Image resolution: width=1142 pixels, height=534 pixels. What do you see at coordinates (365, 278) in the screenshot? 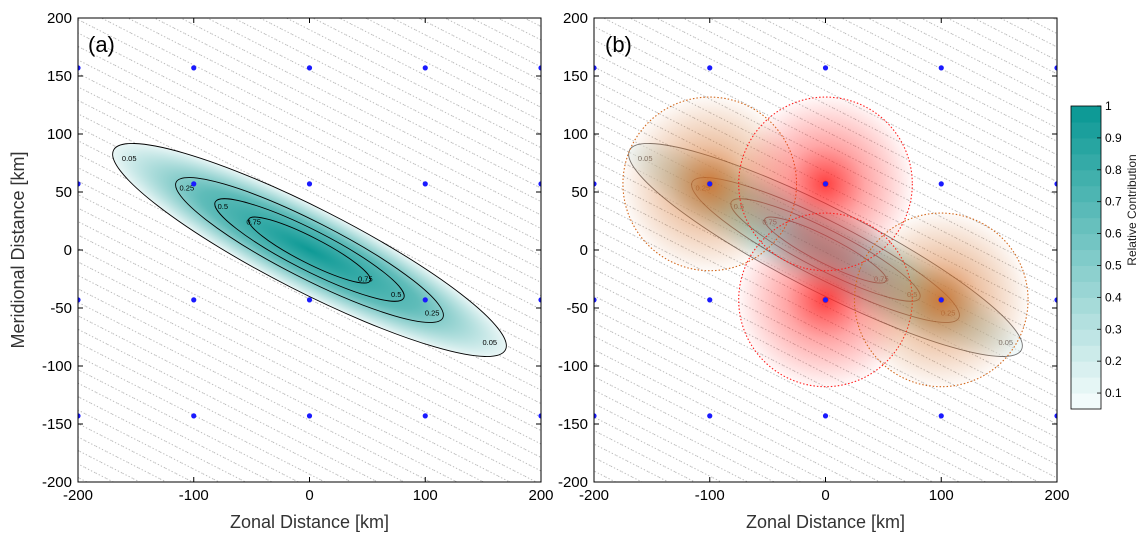
I see `contour-label: 0.75` at bounding box center [365, 278].